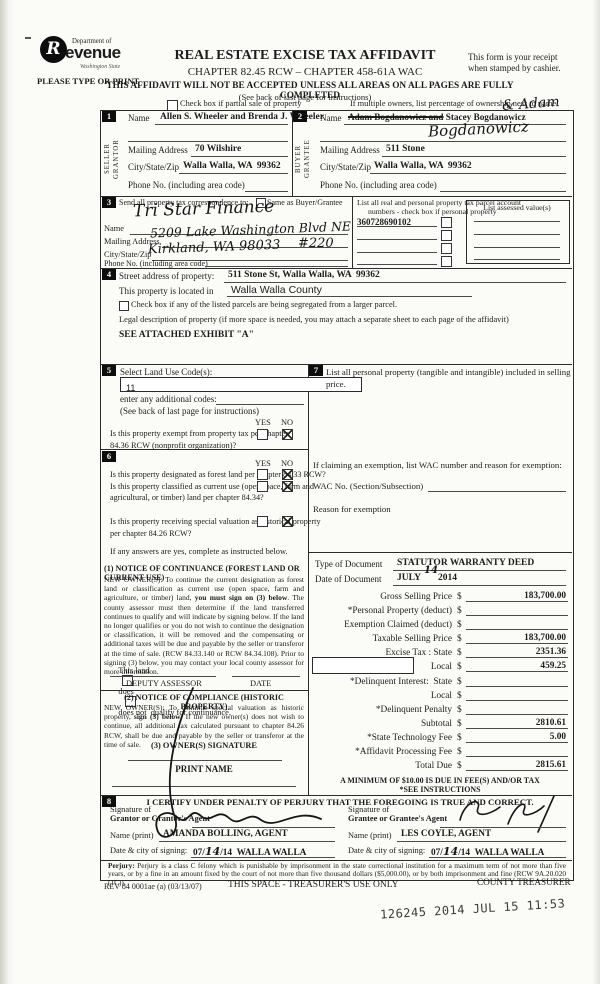 The width and height of the screenshot is (600, 984). What do you see at coordinates (241, 103) in the screenshot?
I see `partial-sale-label: Check box if partial sale of property` at bounding box center [241, 103].